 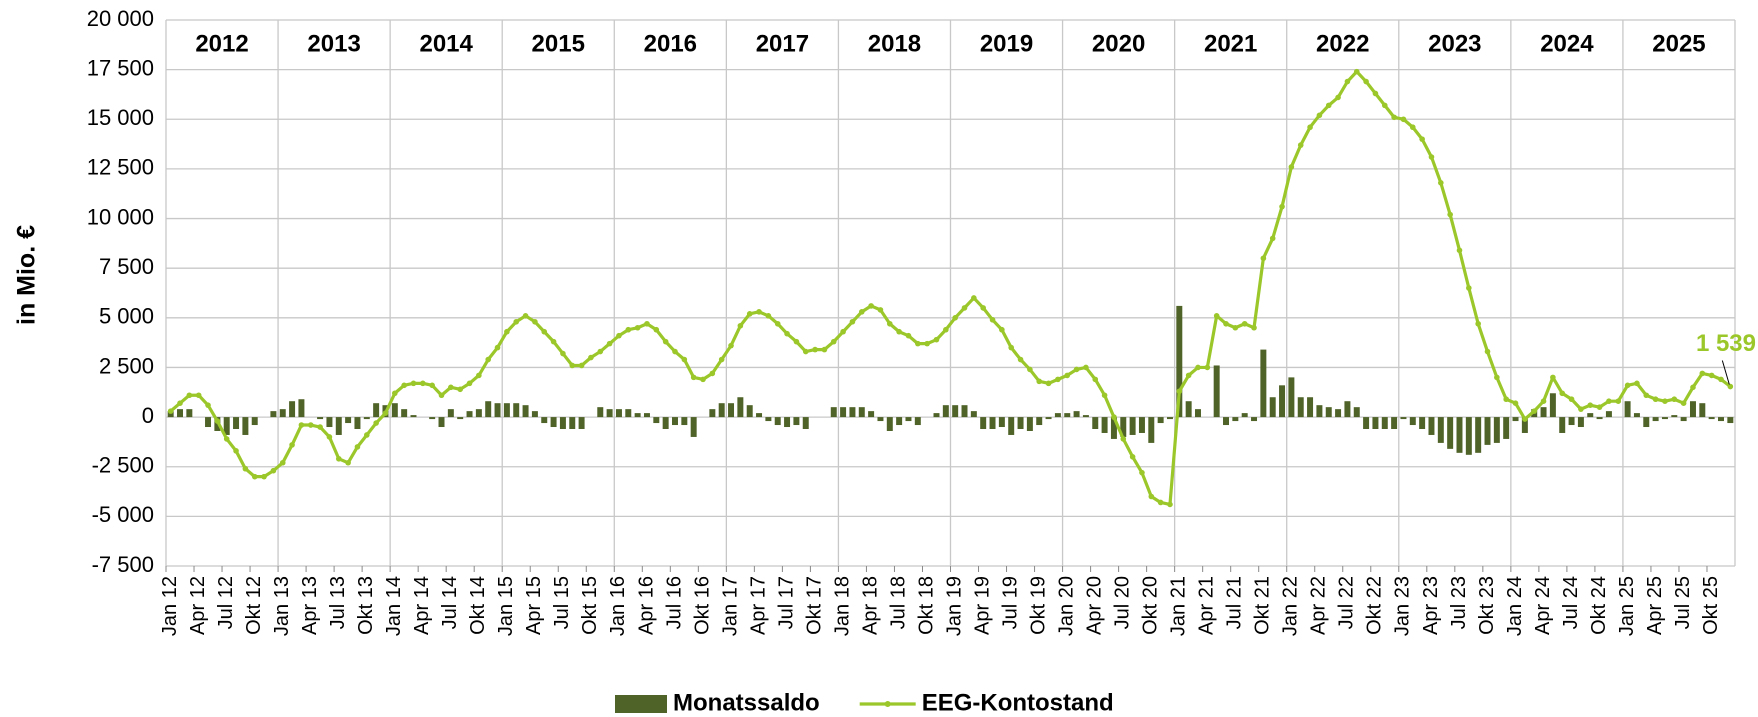 I want to click on y-tick-label: 20 000, so click(x=120, y=18).